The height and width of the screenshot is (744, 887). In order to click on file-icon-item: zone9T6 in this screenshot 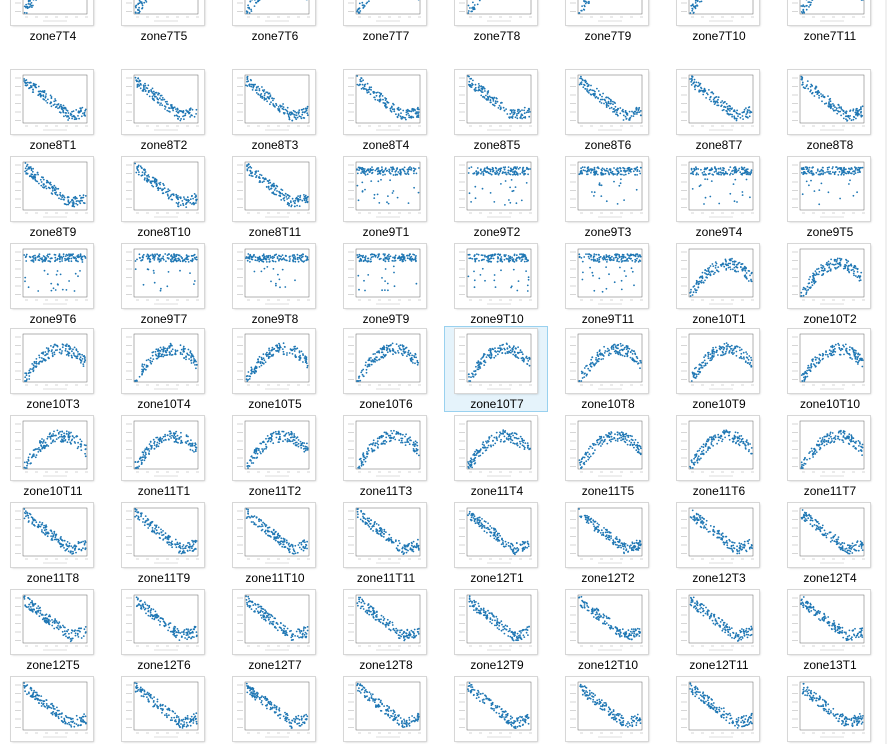, I will do `click(52, 284)`.